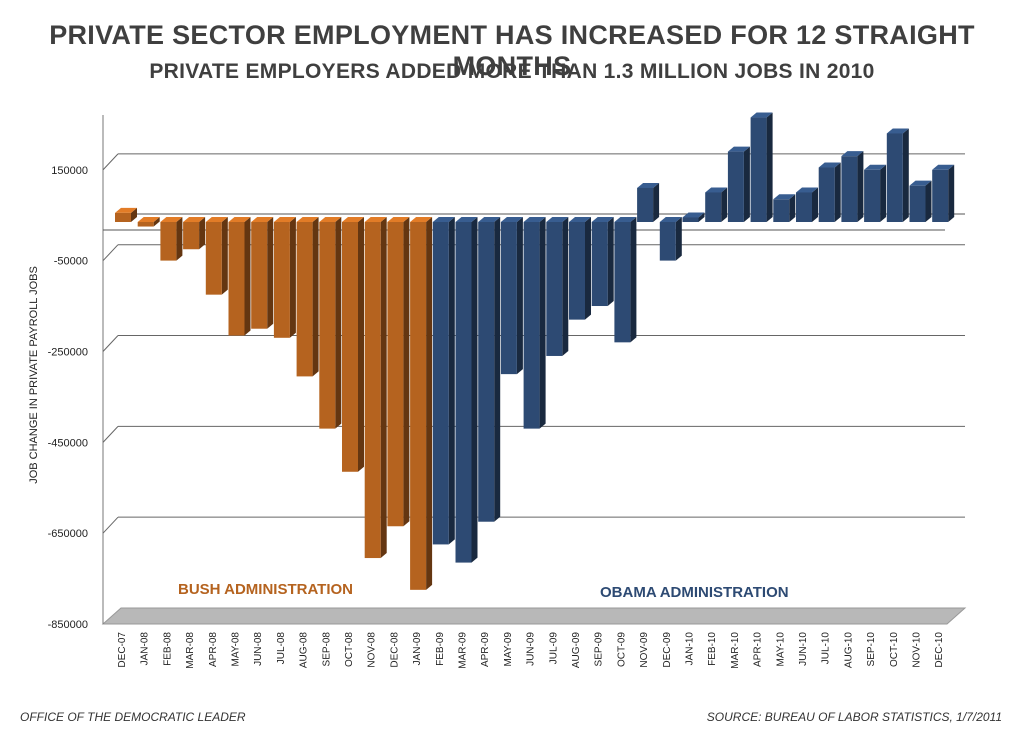 This screenshot has width=1024, height=733. Describe the element at coordinates (644, 650) in the screenshot. I see `x-tick-label: NOV-09` at that location.